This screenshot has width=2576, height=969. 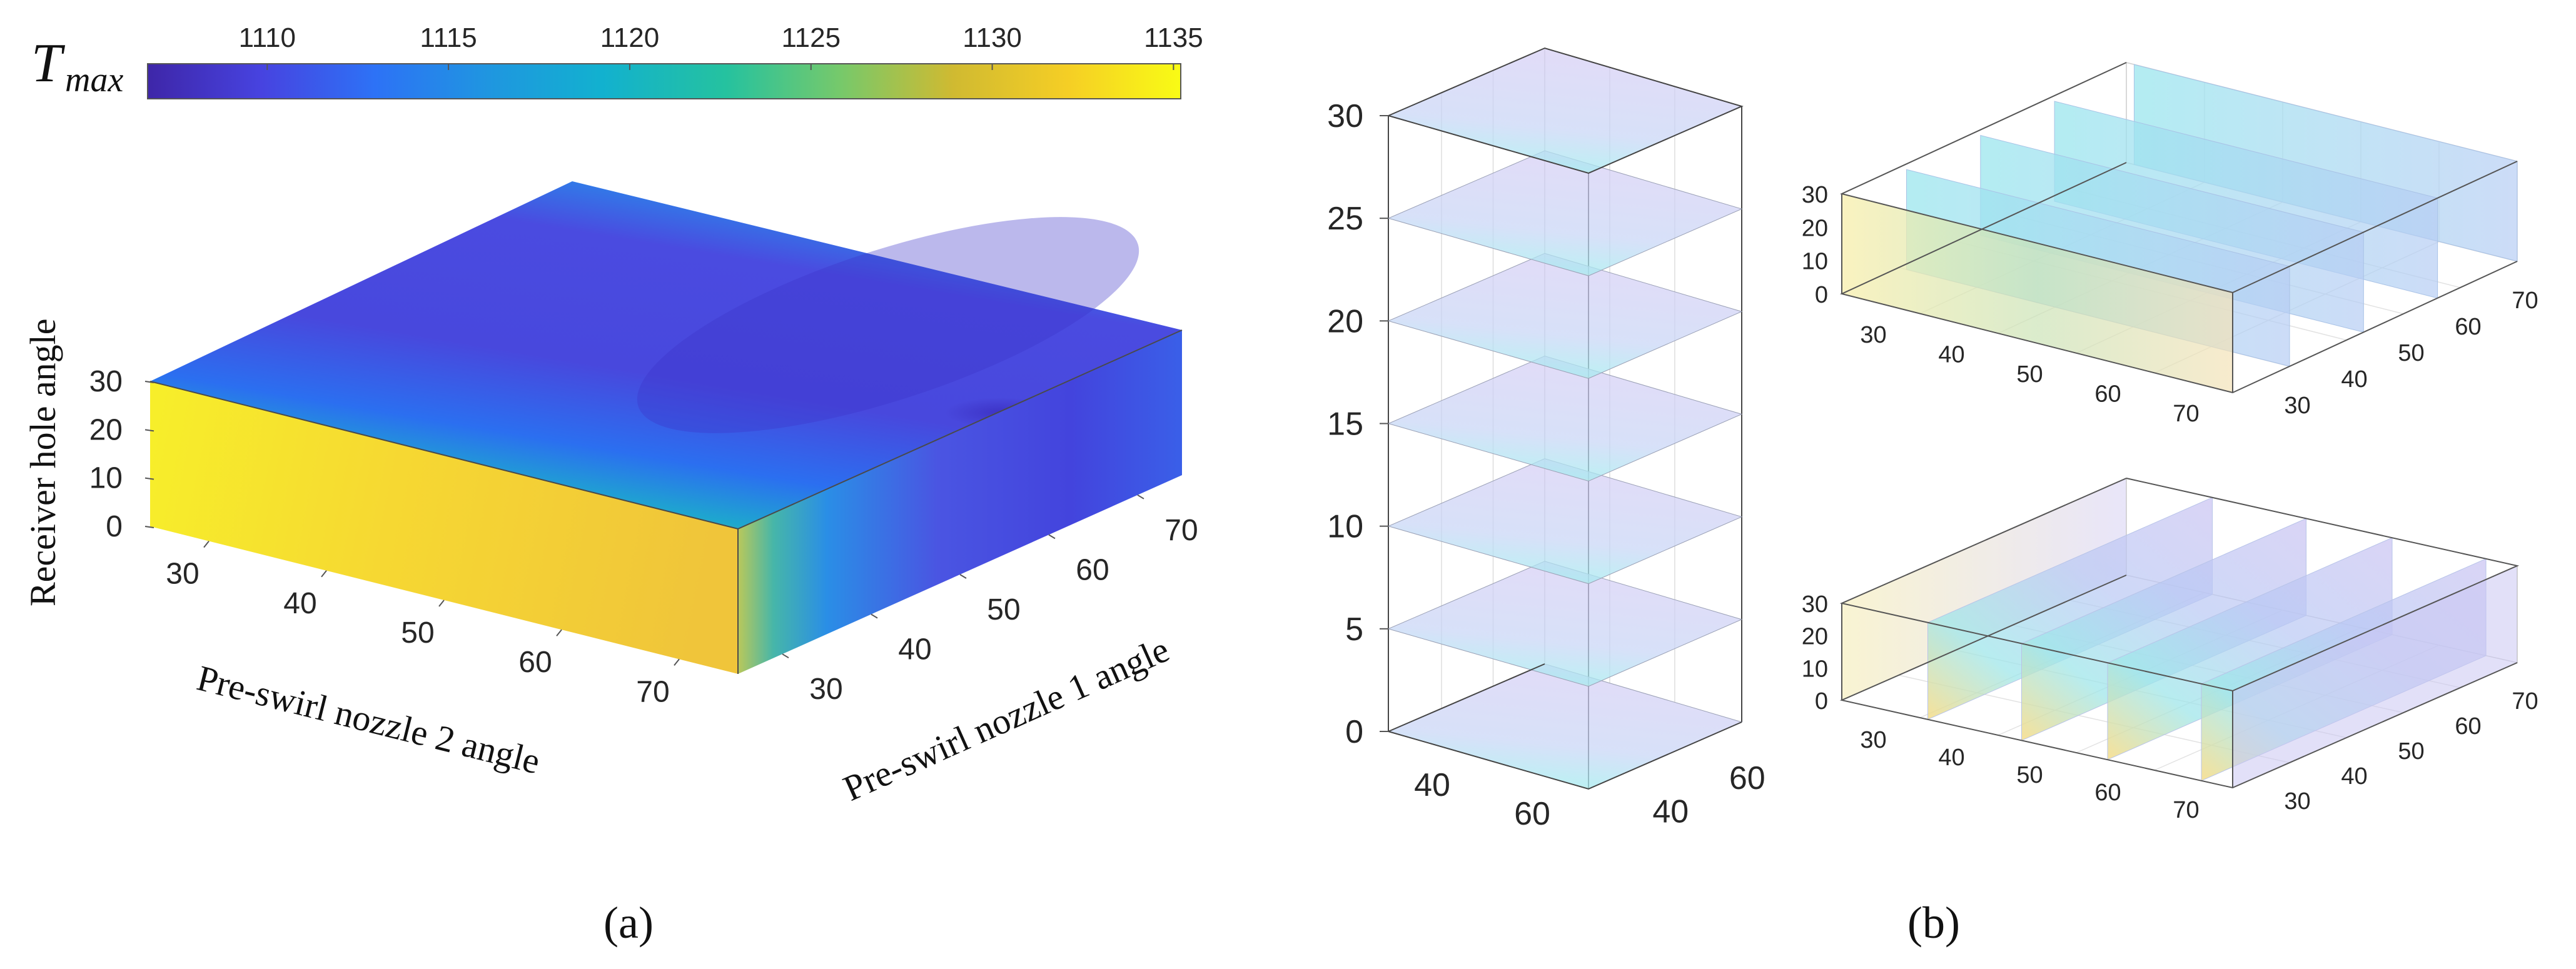 What do you see at coordinates (1354, 732) in the screenshot?
I see `tower-z-tick-label: 0` at bounding box center [1354, 732].